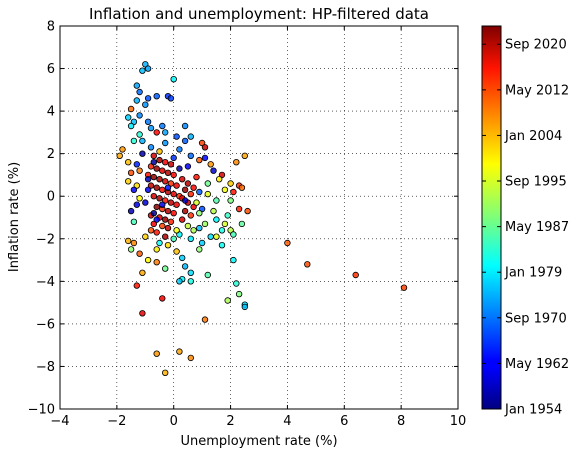 The width and height of the screenshot is (579, 455). What do you see at coordinates (536, 182) in the screenshot?
I see `colorbar-tick-label: Sep 1995` at bounding box center [536, 182].